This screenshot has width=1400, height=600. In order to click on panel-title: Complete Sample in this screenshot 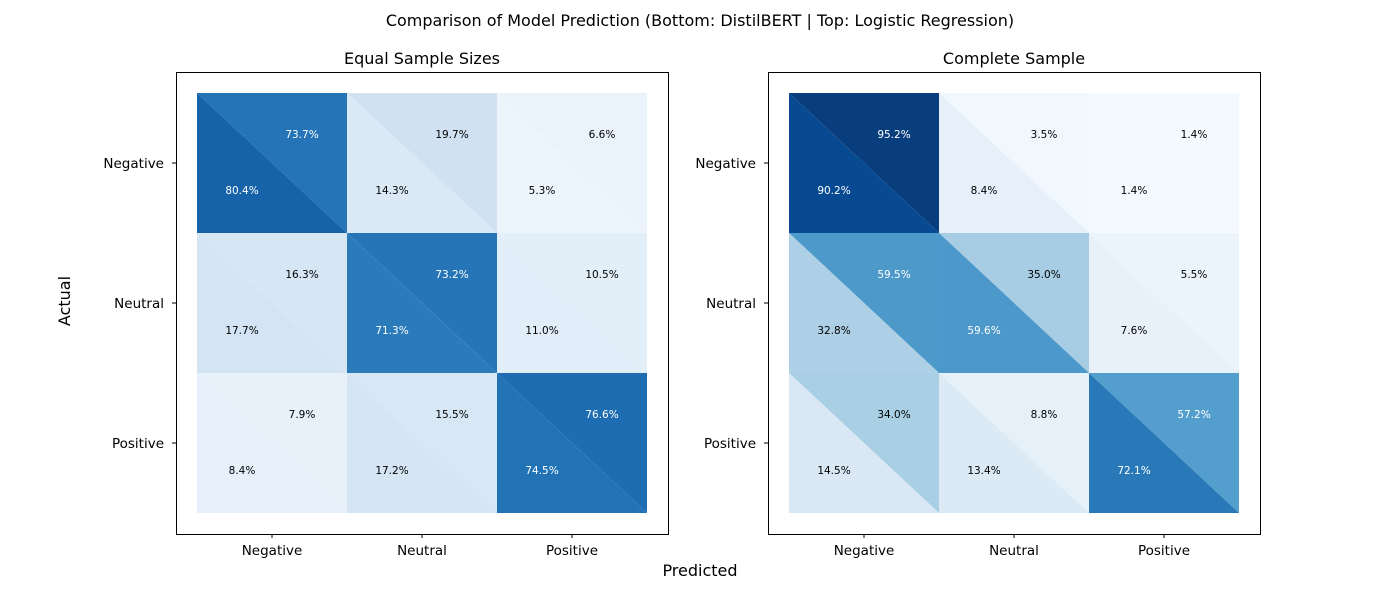, I will do `click(1014, 58)`.